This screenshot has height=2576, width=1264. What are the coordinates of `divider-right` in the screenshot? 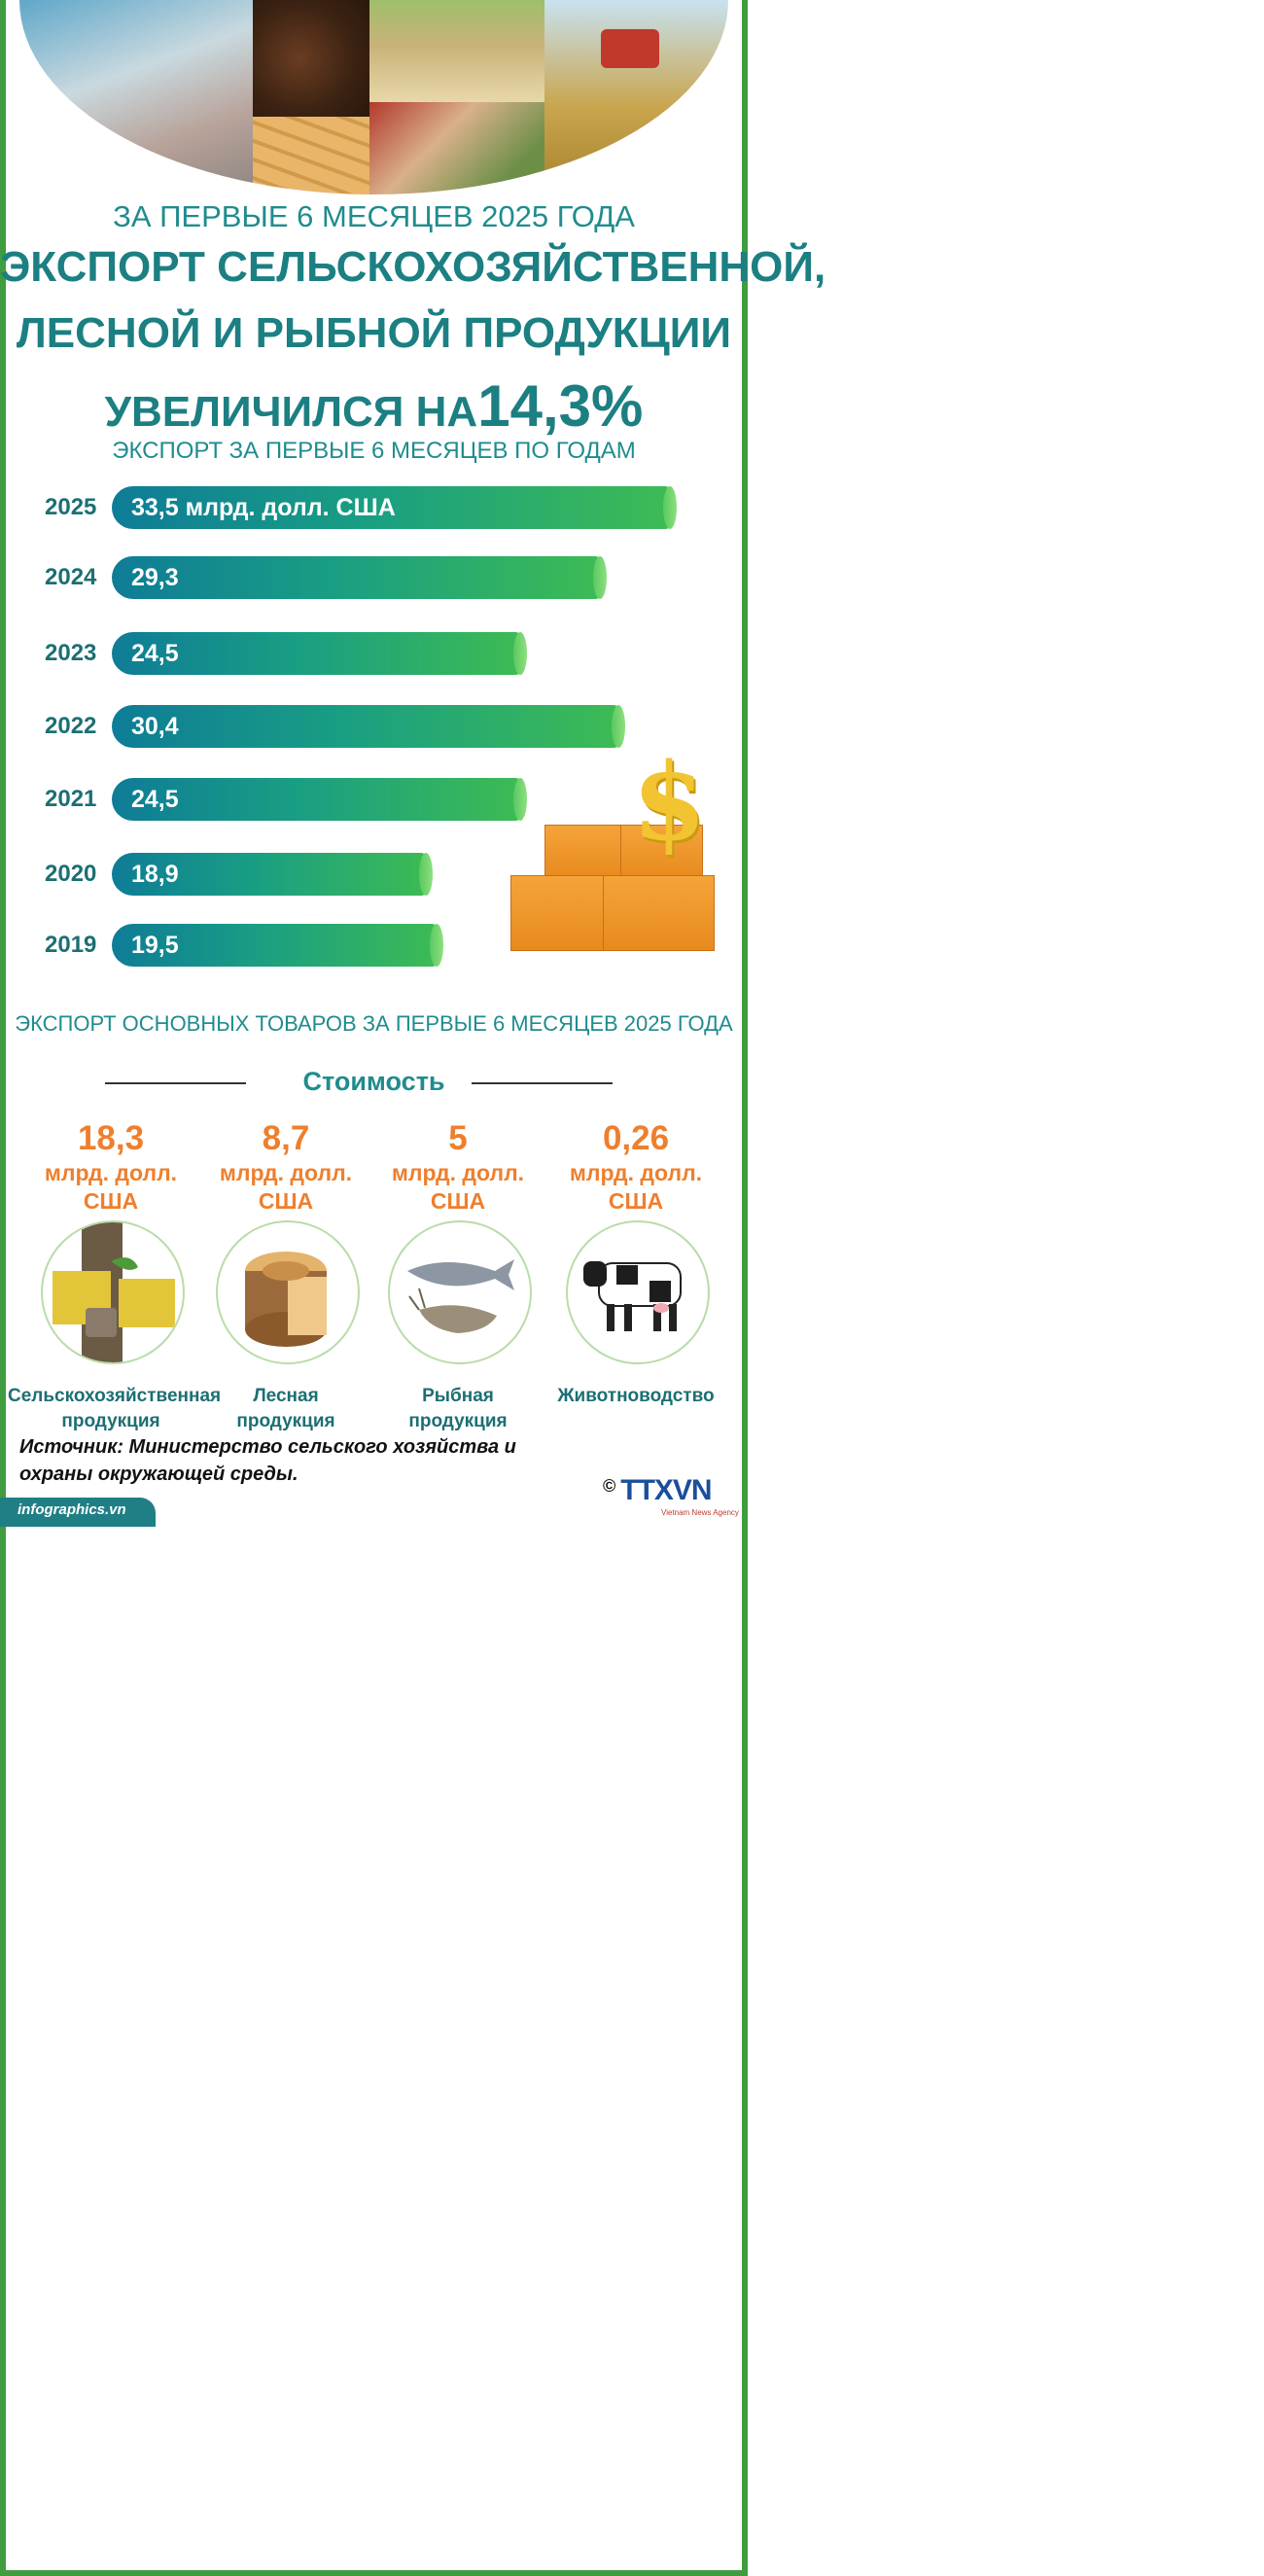 It's located at (542, 1083).